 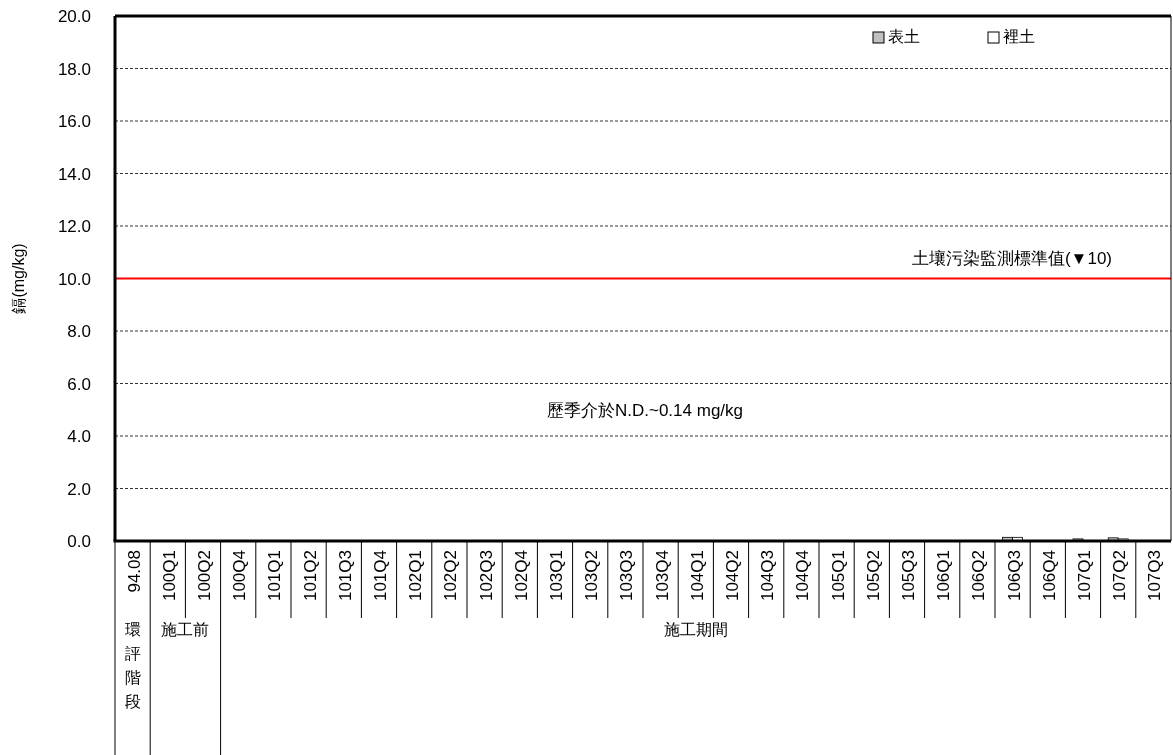 I want to click on x-tick-label: 105Q1, so click(x=838, y=576).